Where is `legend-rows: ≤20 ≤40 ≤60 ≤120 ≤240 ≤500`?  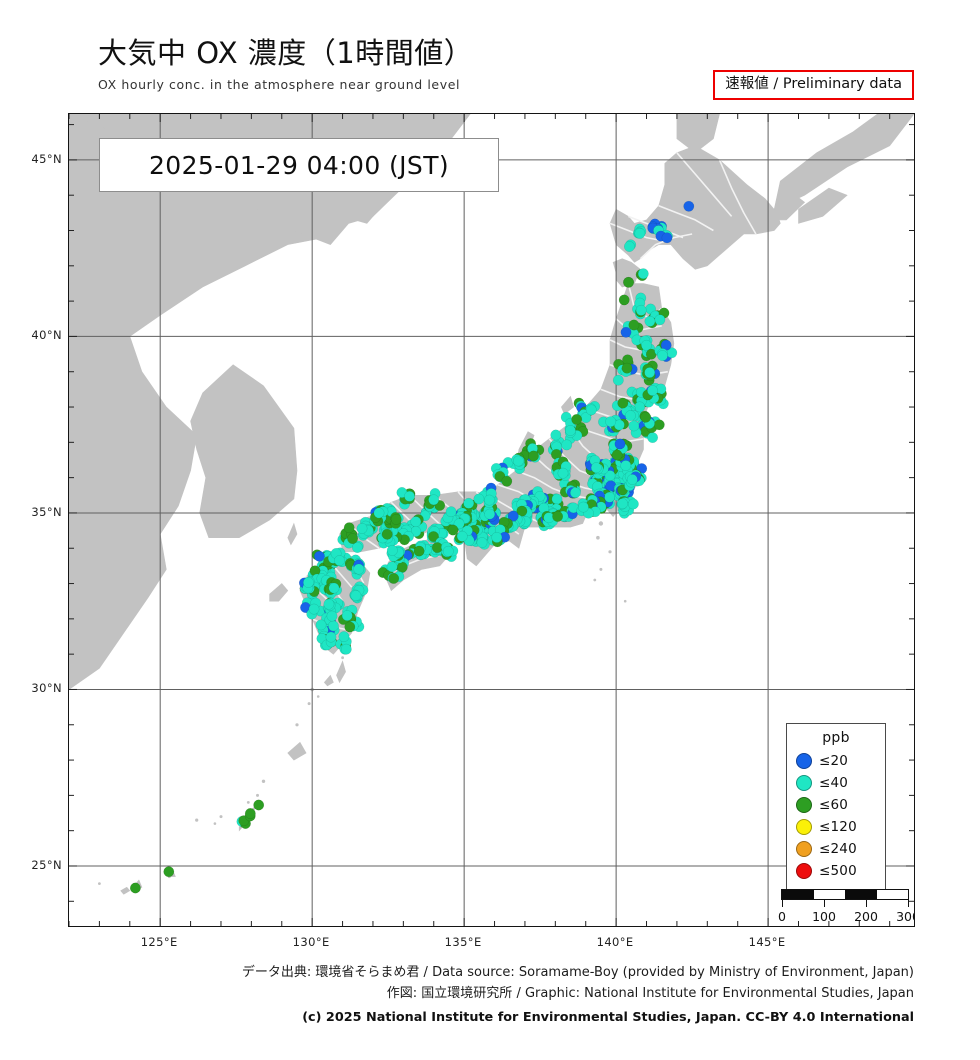 legend-rows: ≤20 ≤40 ≤60 ≤120 ≤240 ≤500 is located at coordinates (836, 816).